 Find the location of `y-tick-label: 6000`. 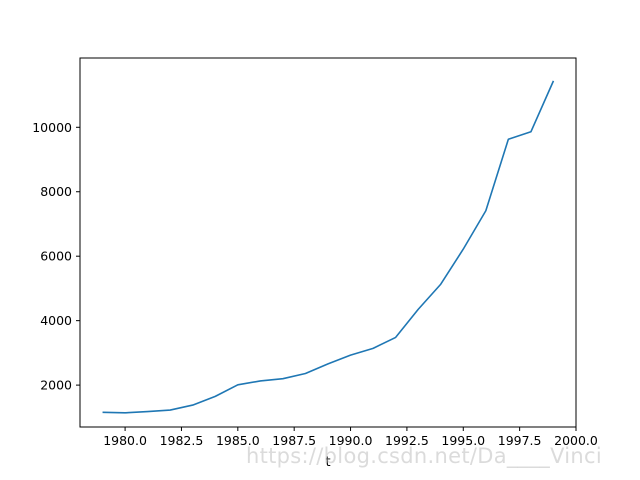

y-tick-label: 6000 is located at coordinates (56, 256).